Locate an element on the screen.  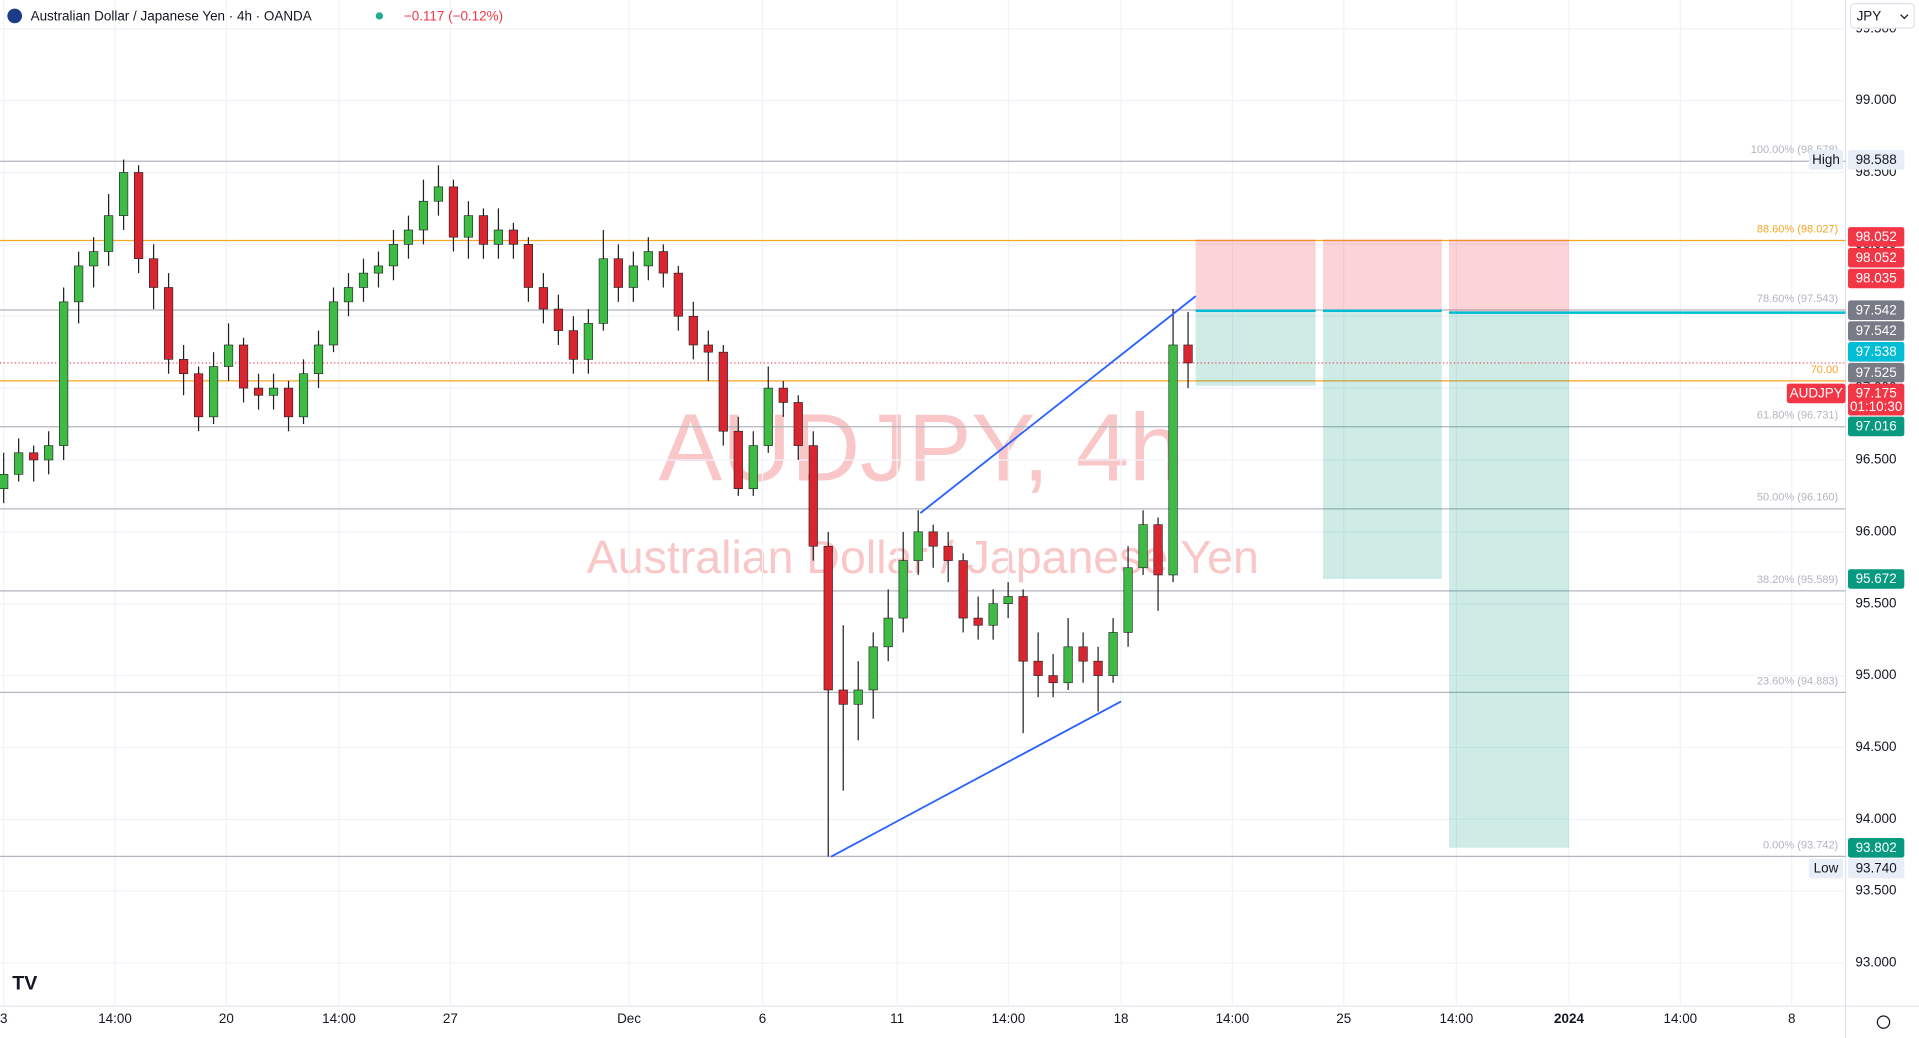
x-tick-label: 2024 is located at coordinates (1569, 1018).